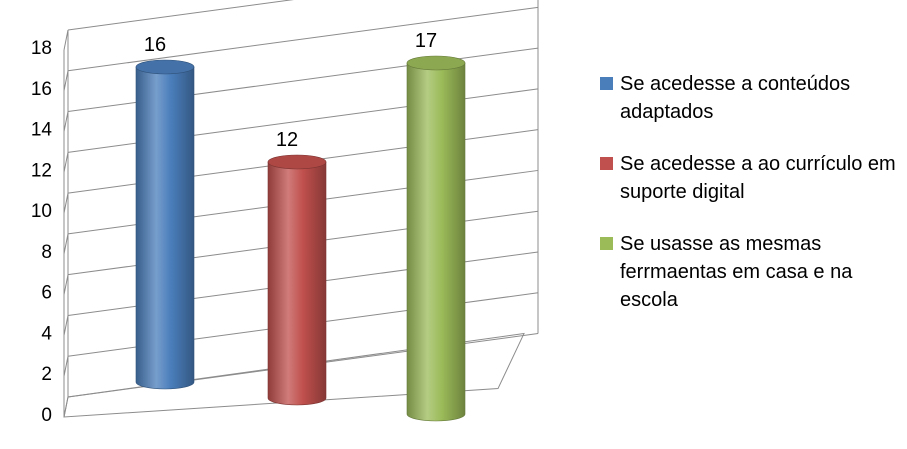  What do you see at coordinates (46, 293) in the screenshot?
I see `y-tick-label-6: 6` at bounding box center [46, 293].